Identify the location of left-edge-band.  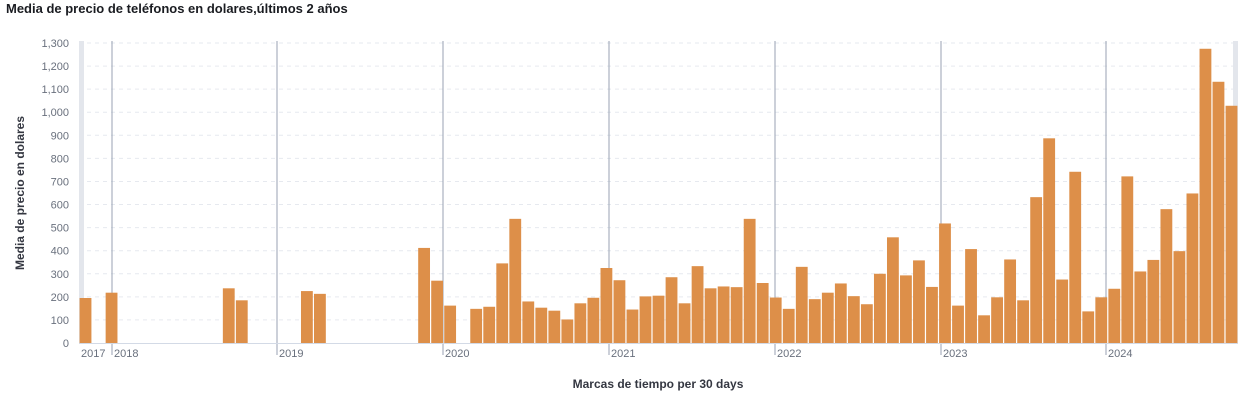
(81, 192).